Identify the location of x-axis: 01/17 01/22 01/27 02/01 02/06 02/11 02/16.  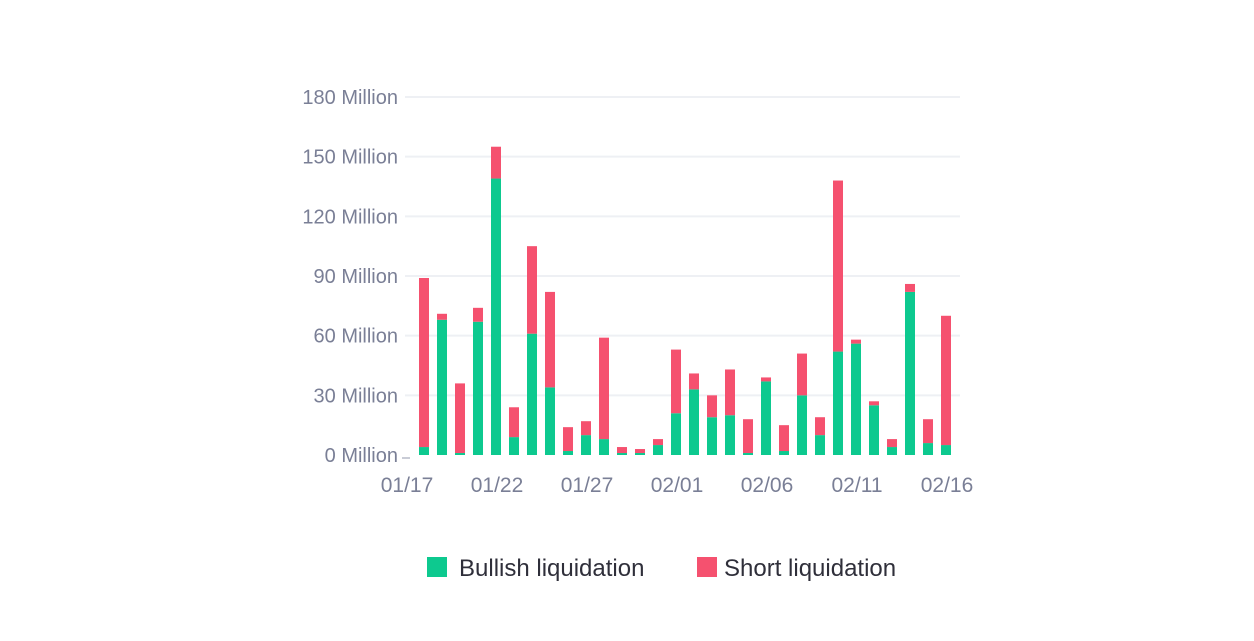
(677, 485).